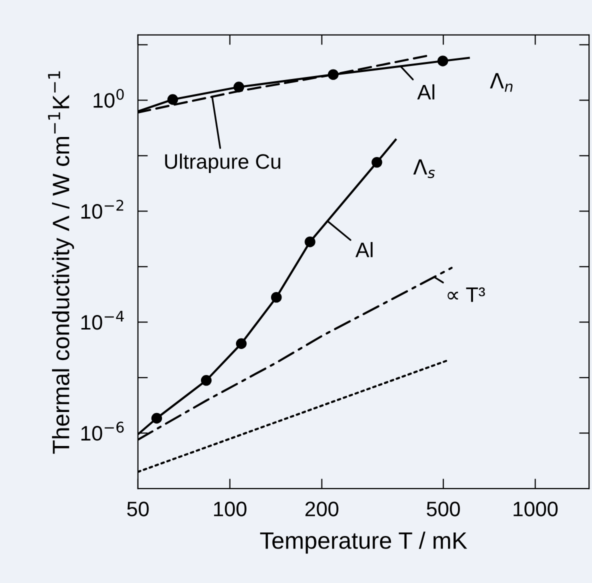 This screenshot has height=583, width=592. I want to click on y-tick-label: 10$^{−4}$, so click(102, 320).